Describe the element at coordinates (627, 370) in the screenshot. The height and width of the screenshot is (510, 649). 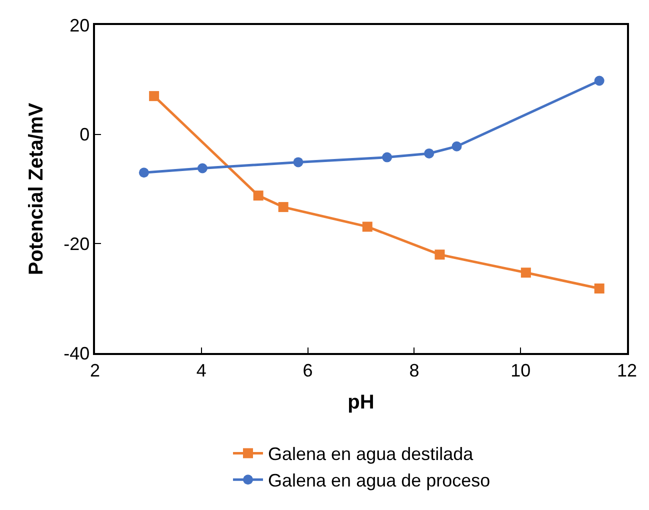
I see `x-tick-label: 12` at that location.